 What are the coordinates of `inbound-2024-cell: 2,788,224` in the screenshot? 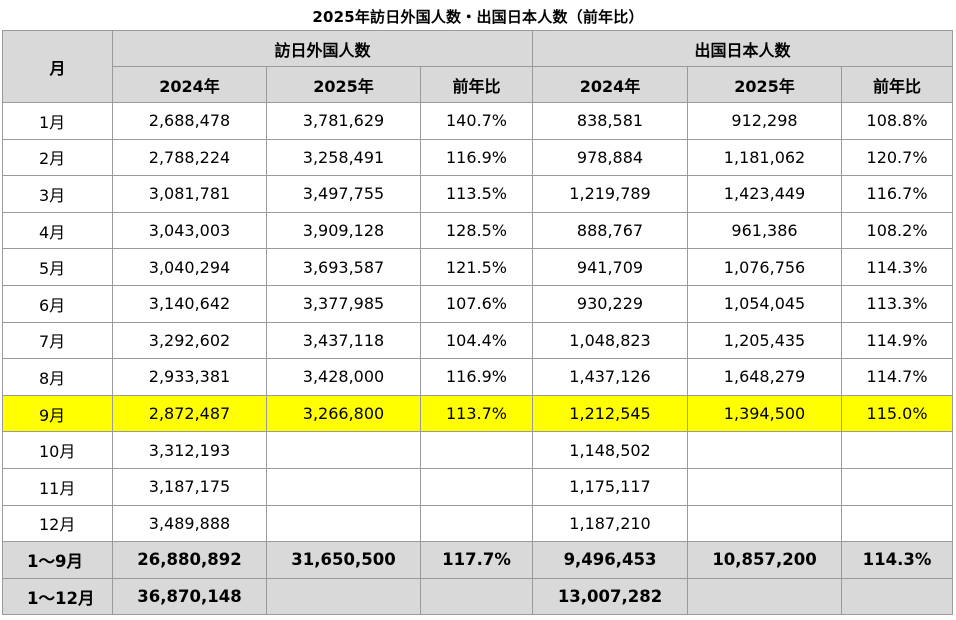 It's located at (189, 157).